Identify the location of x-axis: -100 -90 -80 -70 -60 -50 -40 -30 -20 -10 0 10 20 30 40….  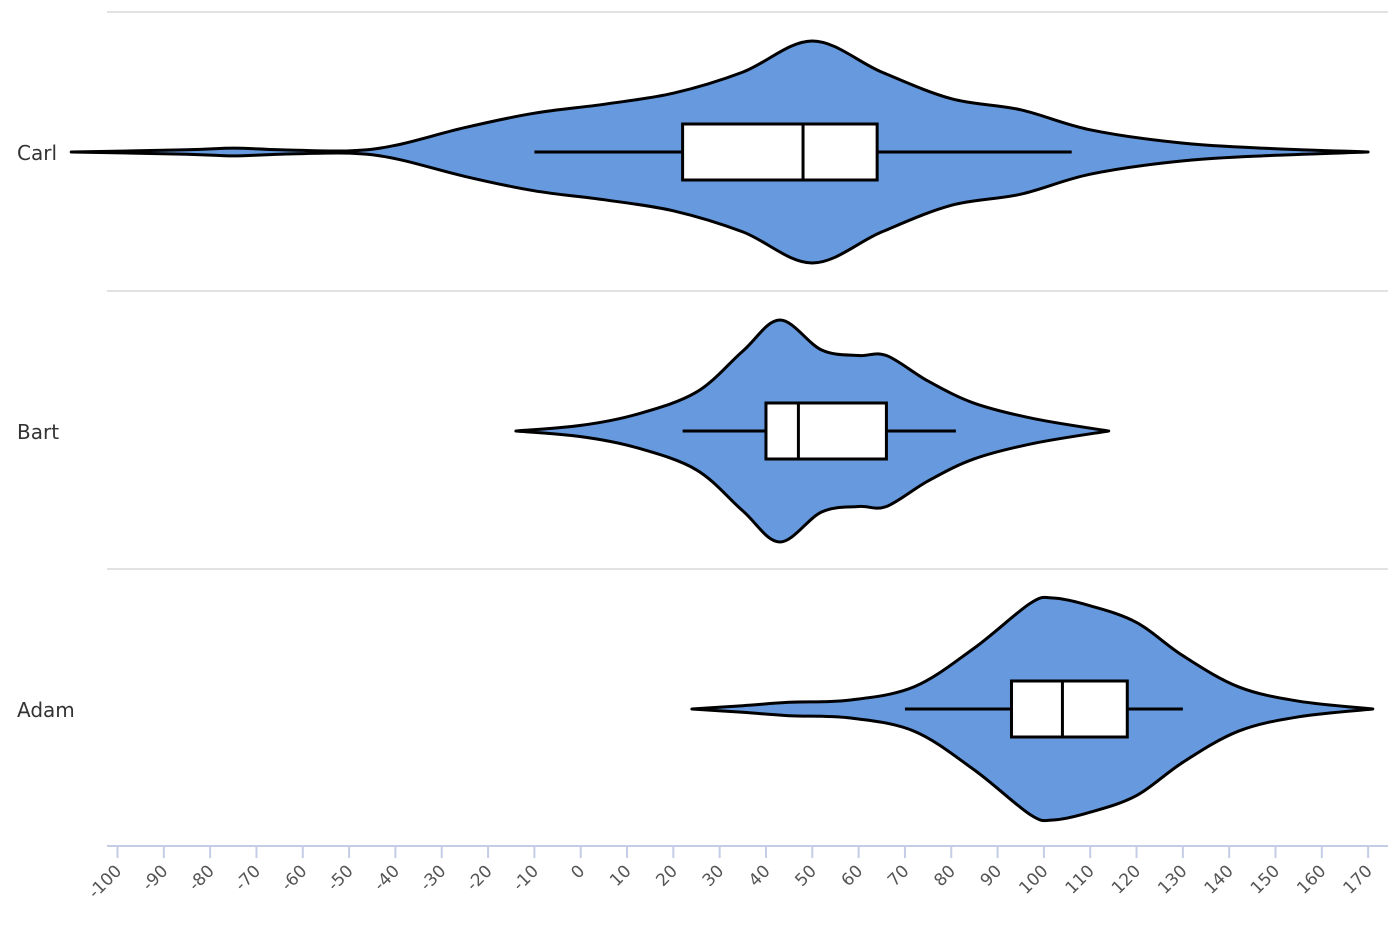
(736, 874).